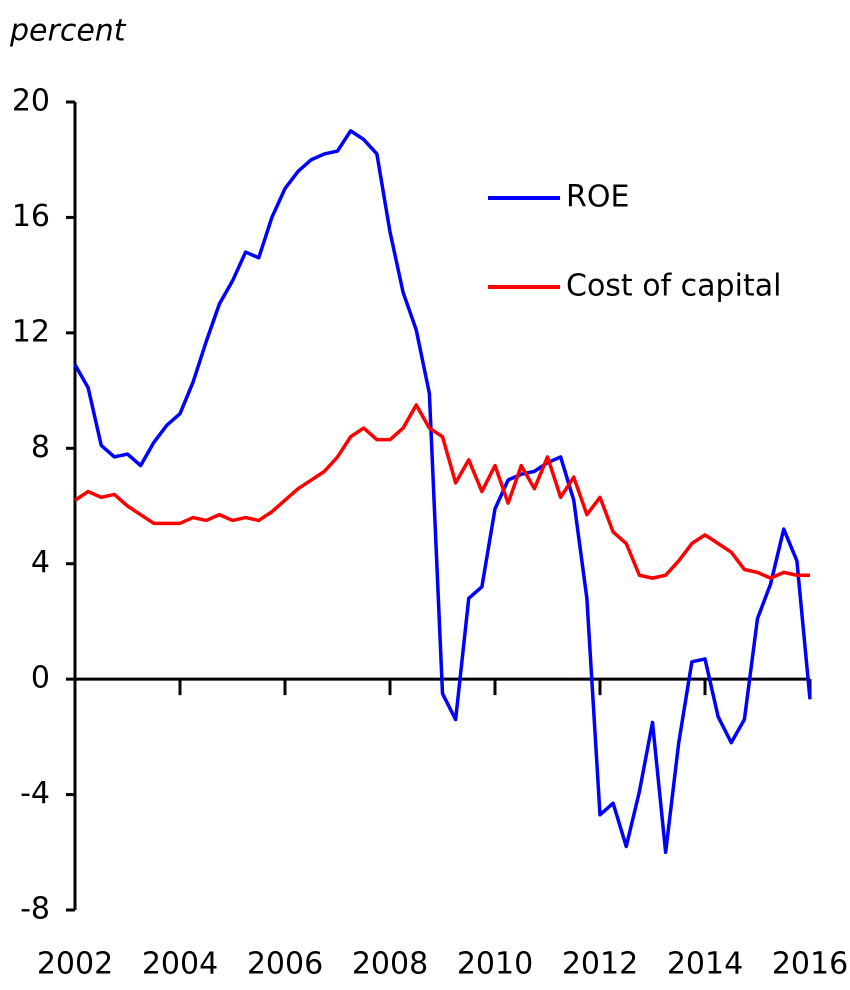 This screenshot has width=850, height=990. Describe the element at coordinates (390, 964) in the screenshot. I see `x-tick-label: 2008` at that location.